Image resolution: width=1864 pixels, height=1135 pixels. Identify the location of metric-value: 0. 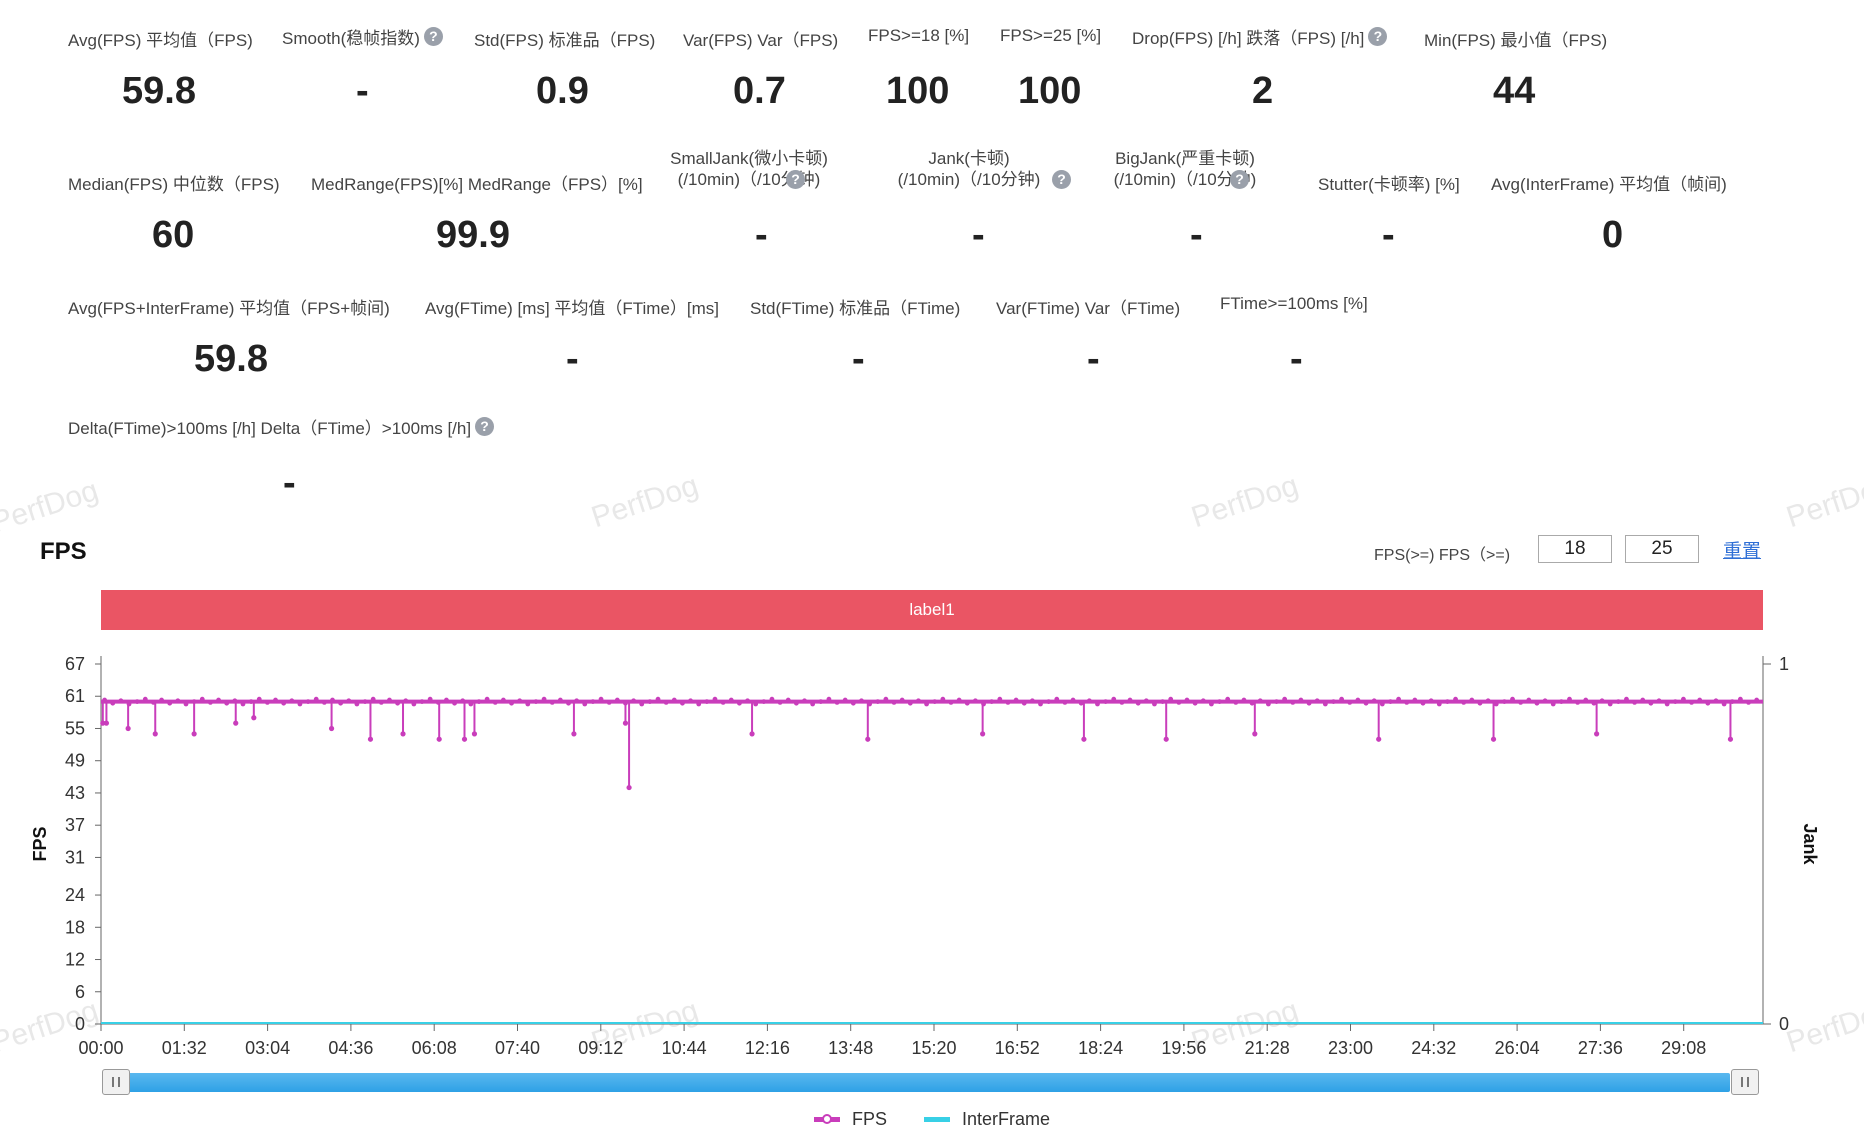
(1613, 235).